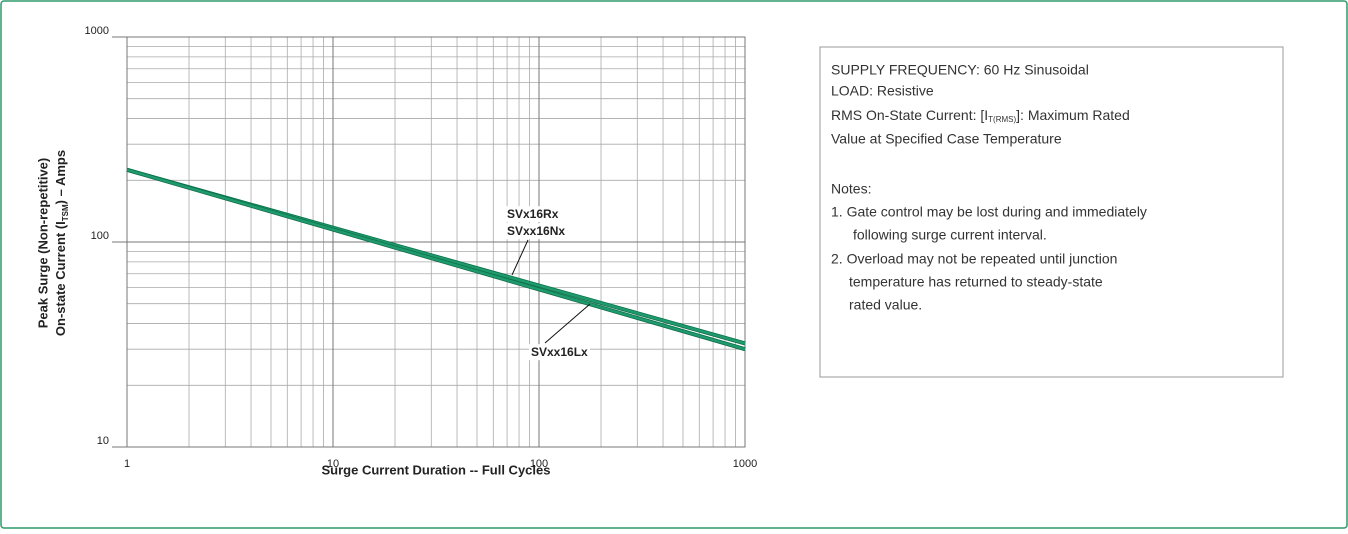 This screenshot has height=534, width=1348. Describe the element at coordinates (885, 305) in the screenshot. I see `note-line: rated value.` at that location.